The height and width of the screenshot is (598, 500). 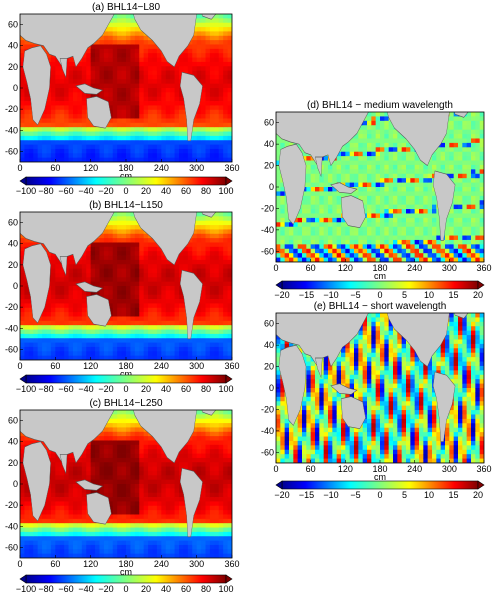 I want to click on colorbar-tick-label: −5, so click(x=355, y=295).